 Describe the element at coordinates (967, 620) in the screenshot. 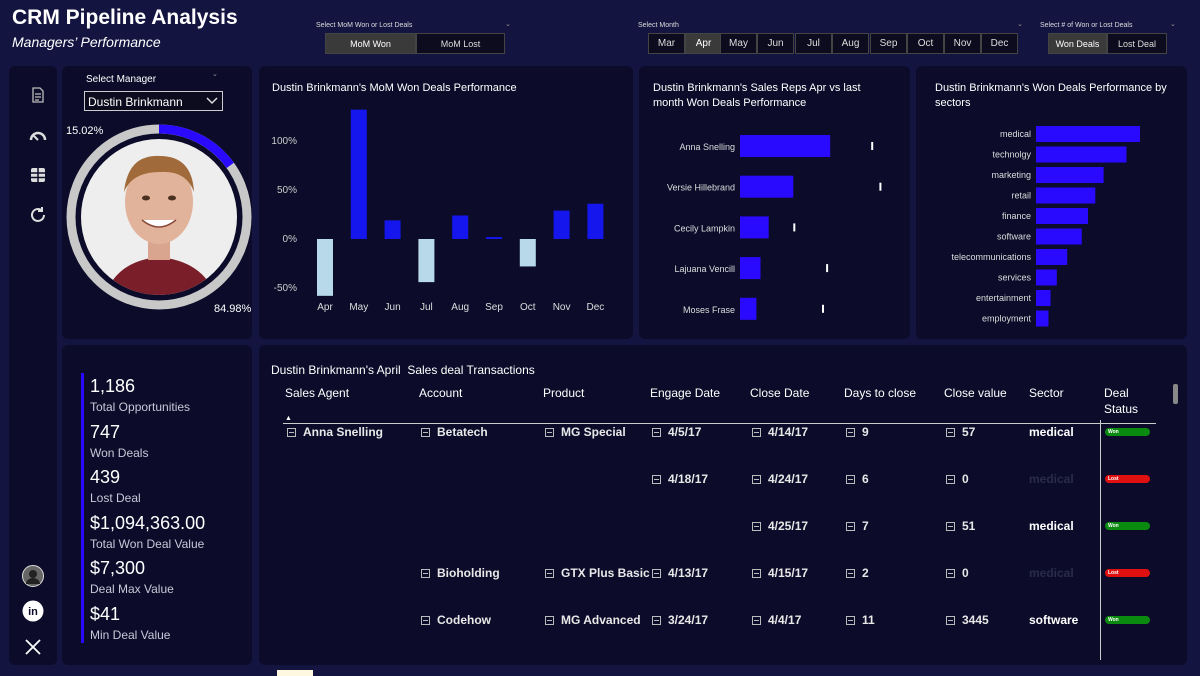

I see `cell-value: 3445` at that location.